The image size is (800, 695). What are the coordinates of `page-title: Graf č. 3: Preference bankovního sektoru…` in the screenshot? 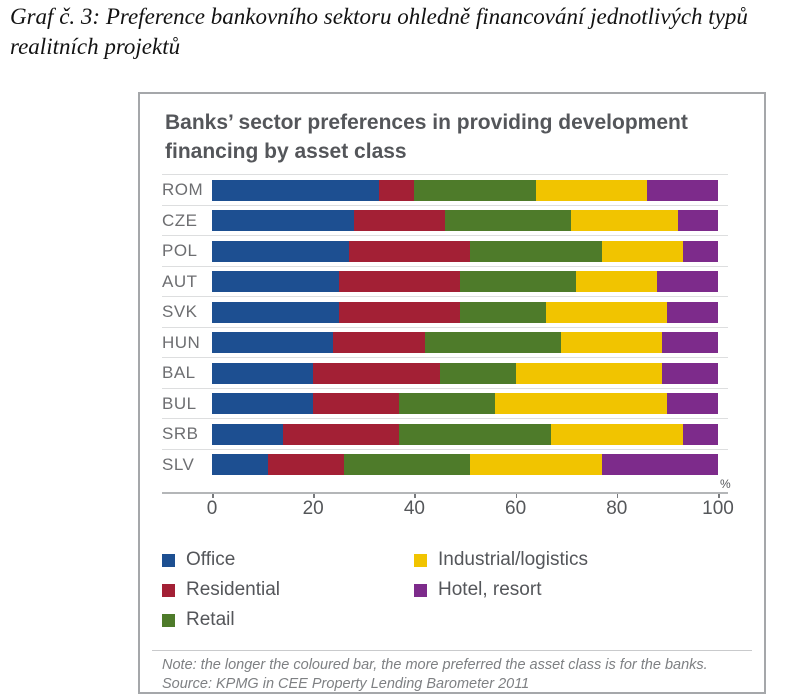 It's located at (403, 32).